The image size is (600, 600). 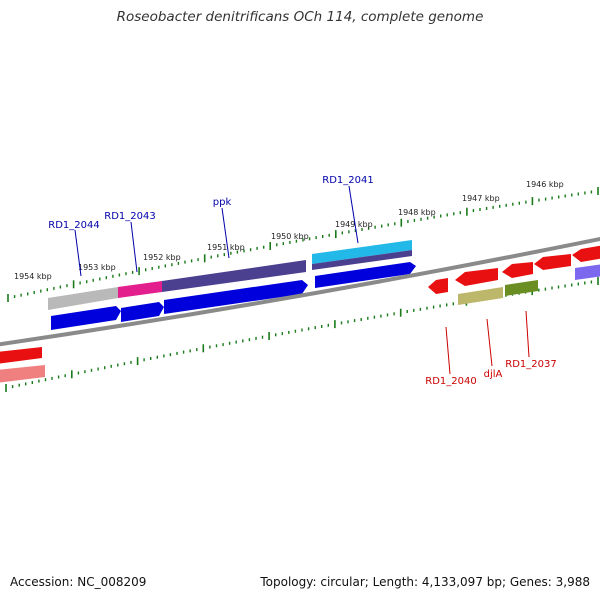 What do you see at coordinates (140, 289) in the screenshot?
I see `feature-rd1-2043-band` at bounding box center [140, 289].